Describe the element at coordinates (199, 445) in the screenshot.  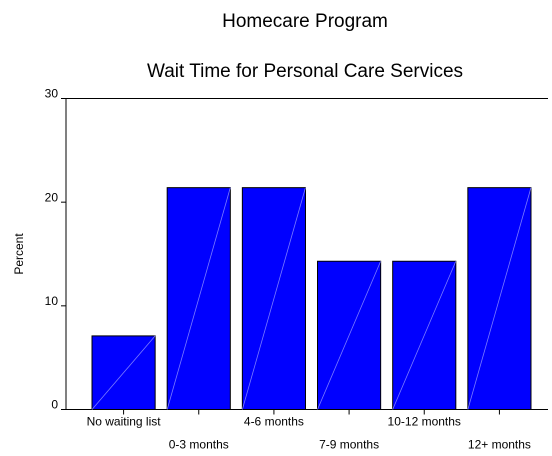
I see `x-tick-label: 0-3 months` at that location.